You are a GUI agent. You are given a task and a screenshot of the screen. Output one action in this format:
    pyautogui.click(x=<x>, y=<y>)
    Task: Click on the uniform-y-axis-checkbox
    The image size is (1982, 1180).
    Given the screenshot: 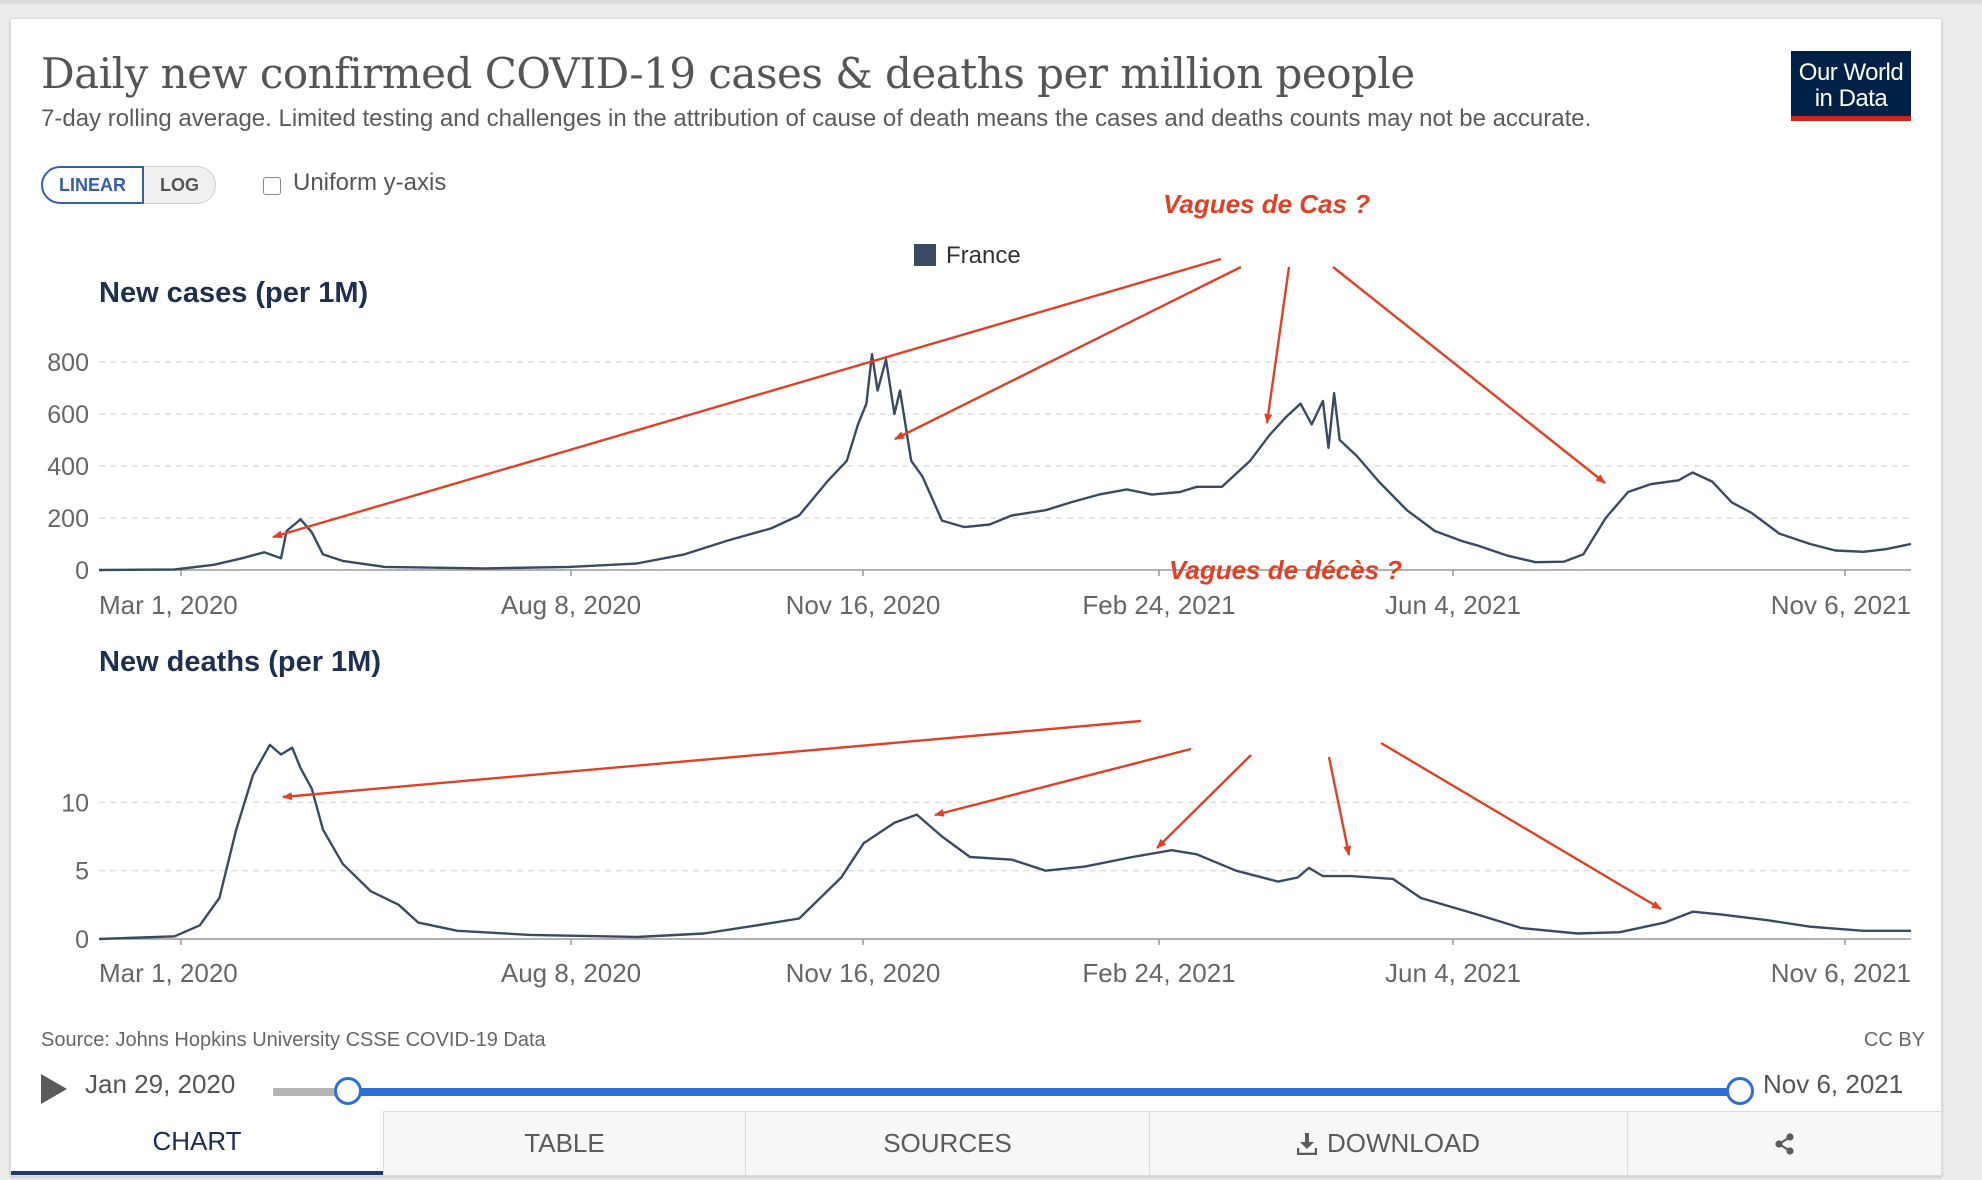 What is the action you would take?
    pyautogui.click(x=272, y=186)
    